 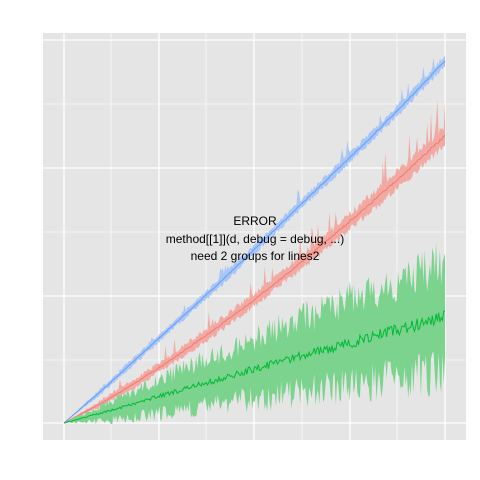 I want to click on error-line-1: ERROR, so click(x=255, y=221).